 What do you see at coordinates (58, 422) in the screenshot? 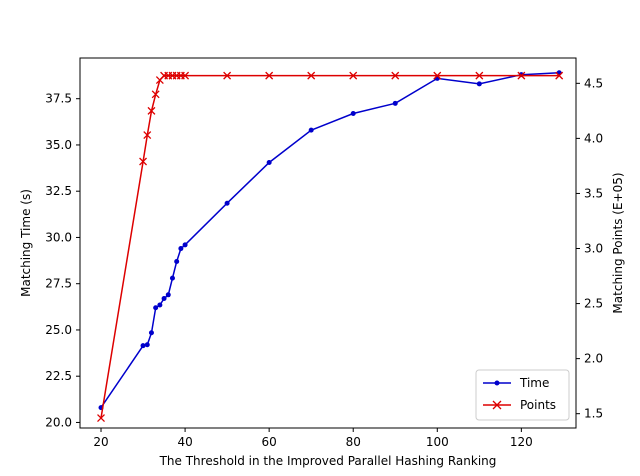
I see `left-y-tick-label: 20.0` at bounding box center [58, 422].